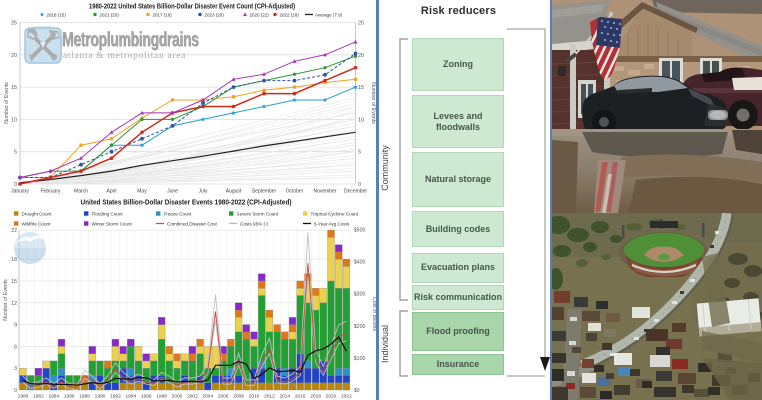 The height and width of the screenshot is (400, 762). Describe the element at coordinates (14, 260) in the screenshot. I see `svg-text: 18` at that location.